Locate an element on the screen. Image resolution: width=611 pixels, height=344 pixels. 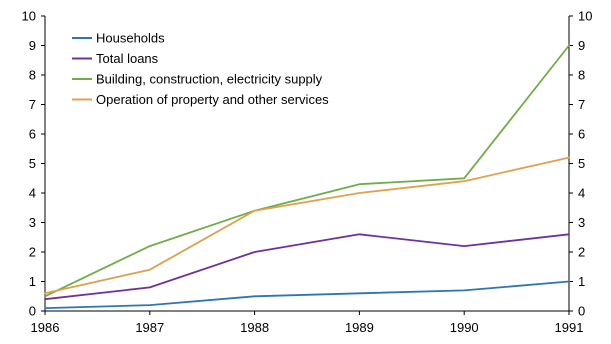
y-tick-label-right: 5 is located at coordinates (581, 163).